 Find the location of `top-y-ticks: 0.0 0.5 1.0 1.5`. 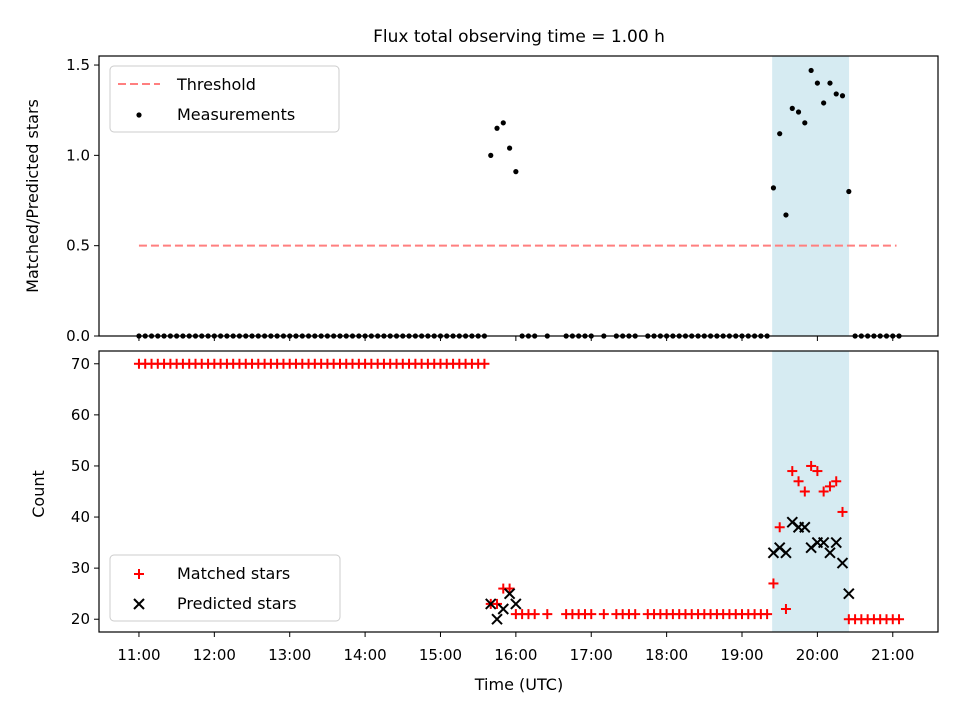

top-y-ticks: 0.0 0.5 1.0 1.5 is located at coordinates (82, 200).